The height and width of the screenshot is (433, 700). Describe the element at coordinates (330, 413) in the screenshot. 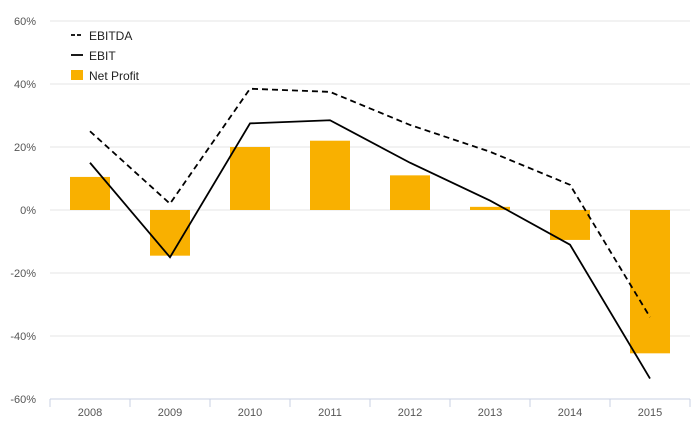

I see `x-tick-label: 2011` at that location.